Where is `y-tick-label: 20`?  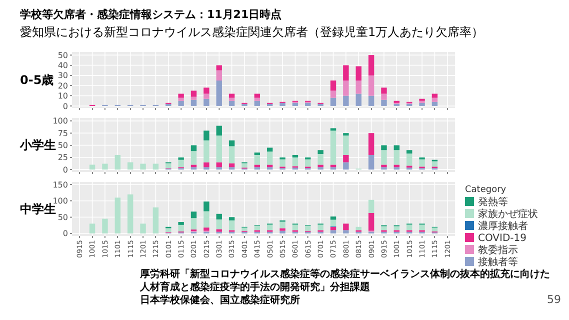
y-tick-label: 20 is located at coordinates (63, 85).